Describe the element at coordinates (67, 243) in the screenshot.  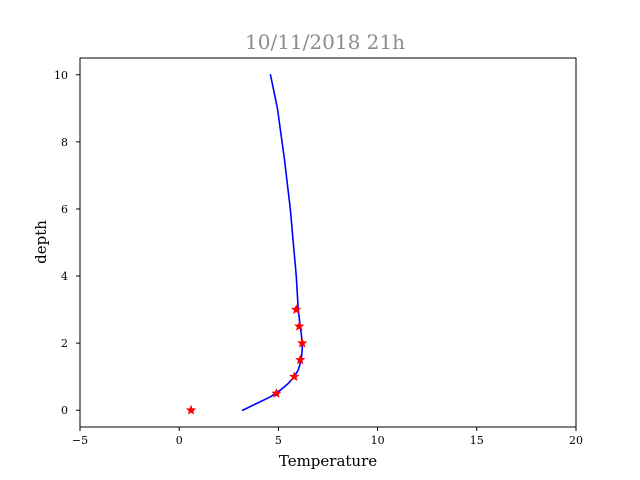
I see `y-axis-ticks: 0 2 4 6 8 10` at that location.